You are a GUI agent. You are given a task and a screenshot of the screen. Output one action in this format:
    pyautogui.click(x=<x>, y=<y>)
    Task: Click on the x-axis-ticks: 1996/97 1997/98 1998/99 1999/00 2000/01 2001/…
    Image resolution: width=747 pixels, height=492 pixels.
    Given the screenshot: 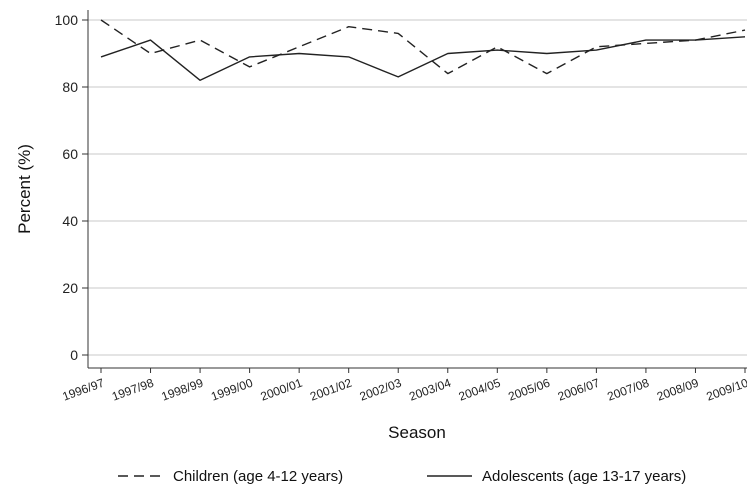 What is the action you would take?
    pyautogui.click(x=403, y=386)
    